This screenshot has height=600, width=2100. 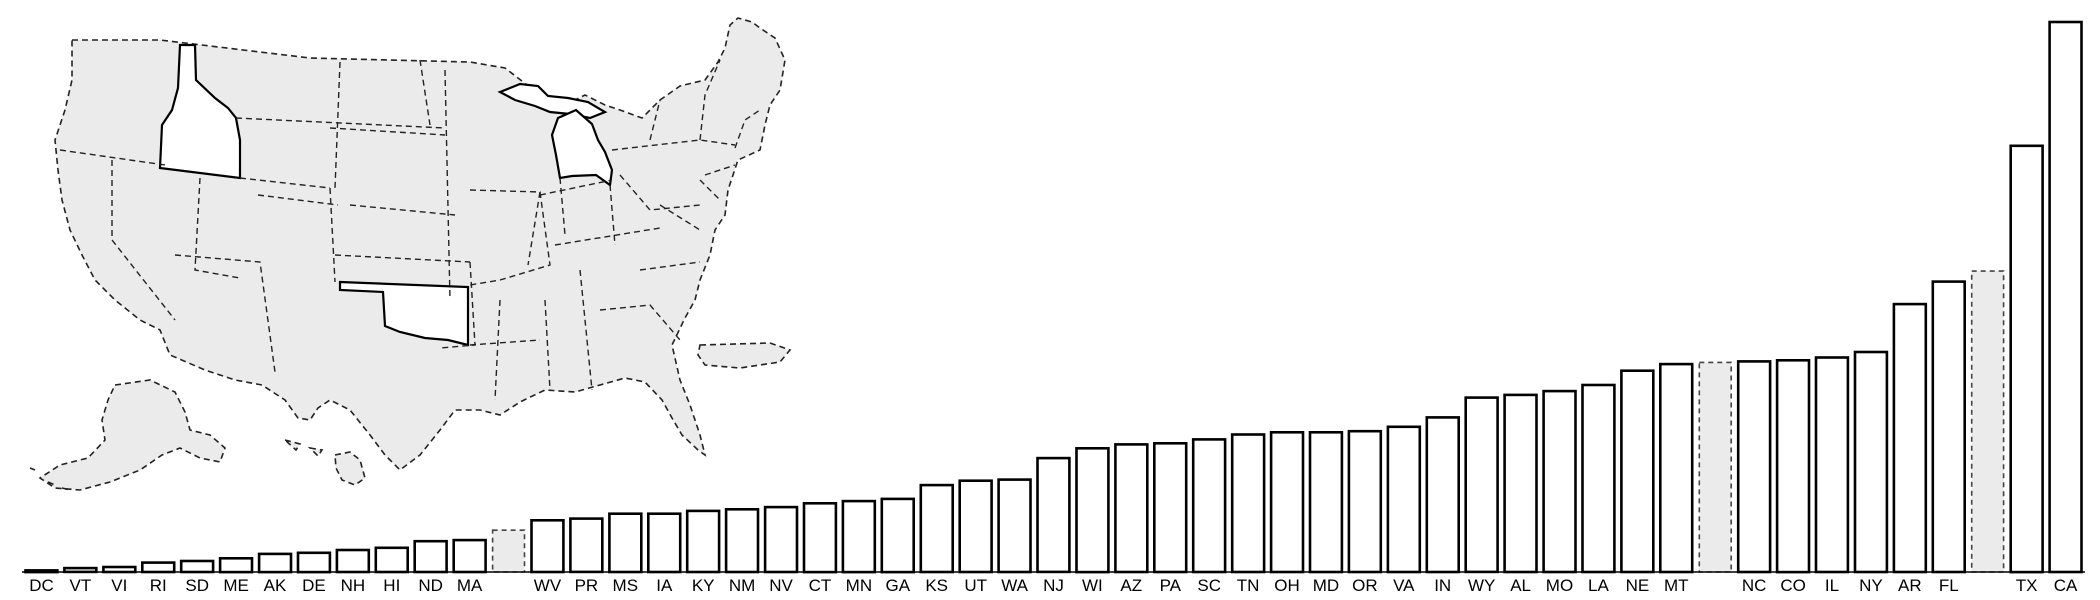 I want to click on bar-mo, so click(x=1559, y=481).